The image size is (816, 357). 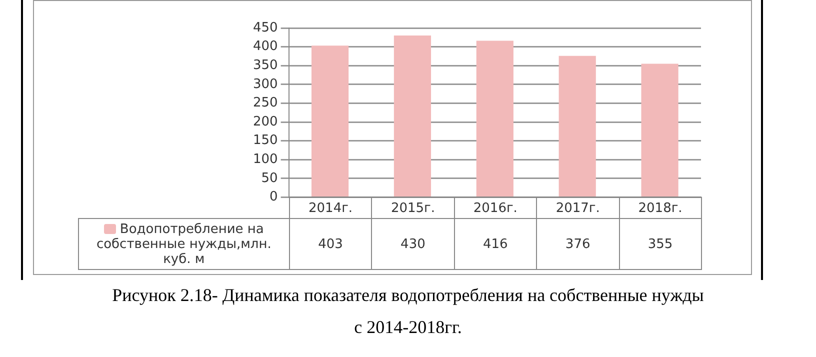 I want to click on data-label: 355, so click(x=660, y=244).